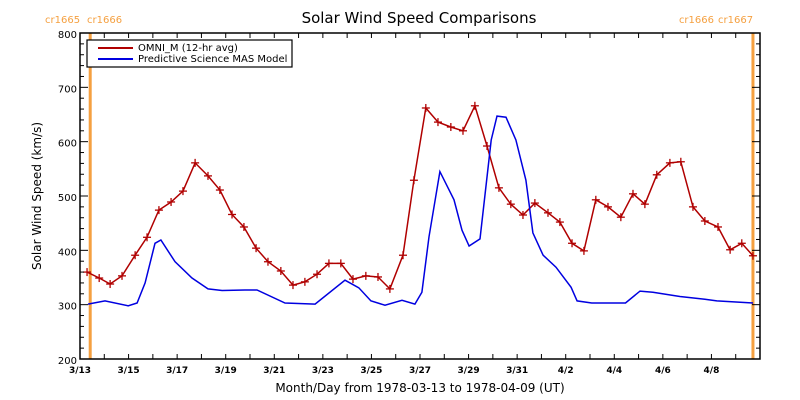  I want to click on y-tick-label: 800, so click(67, 35).